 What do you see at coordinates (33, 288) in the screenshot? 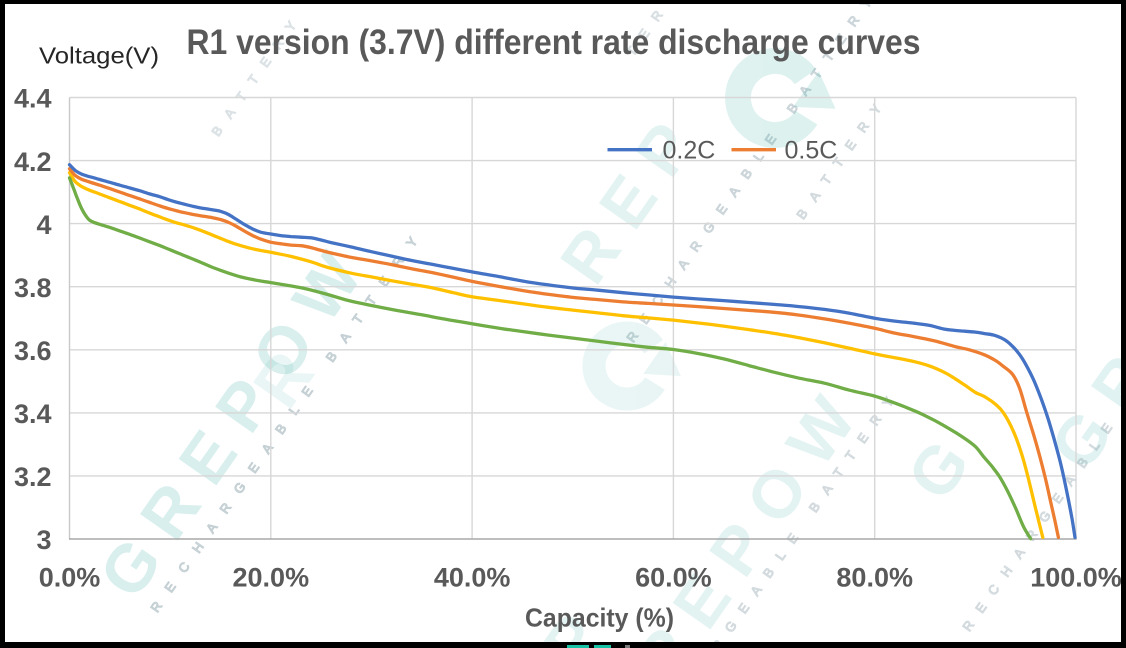
I see `svg-text: 3.8` at bounding box center [33, 288].